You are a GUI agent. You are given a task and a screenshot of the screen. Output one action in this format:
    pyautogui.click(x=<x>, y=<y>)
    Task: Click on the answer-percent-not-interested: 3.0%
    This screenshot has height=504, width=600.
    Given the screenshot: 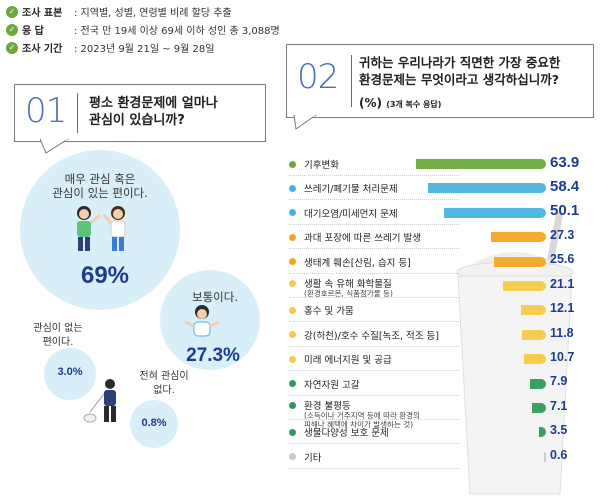 What is the action you would take?
    pyautogui.click(x=70, y=372)
    